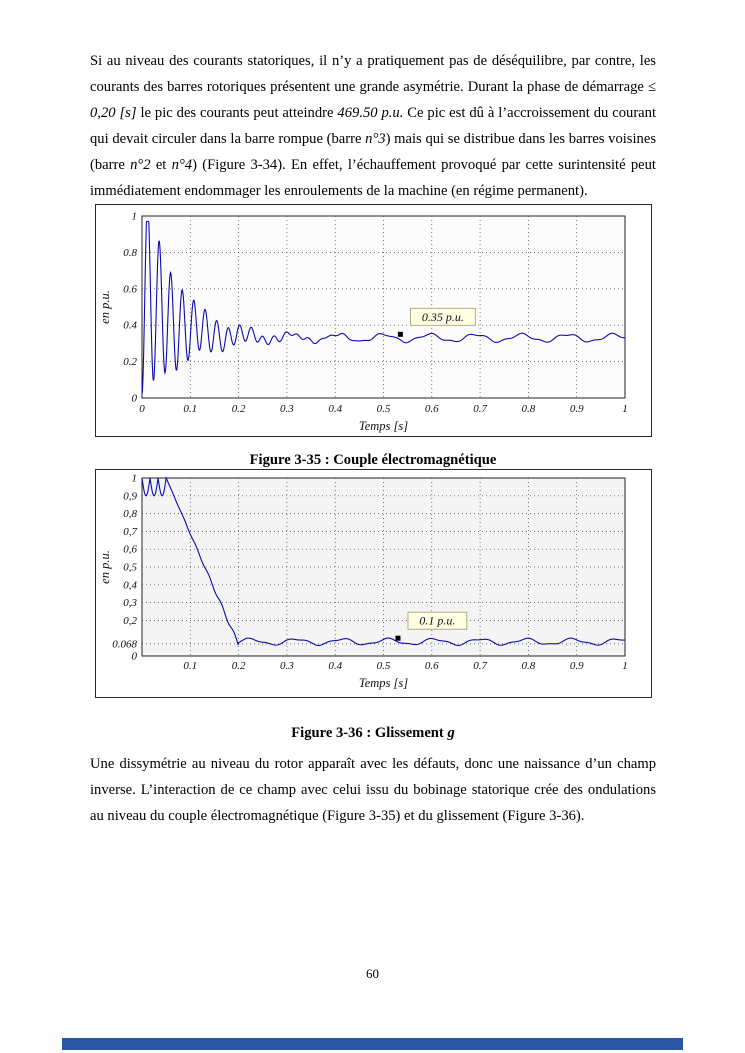 This screenshot has height=1053, width=745. I want to click on y-tick-label: 0.4, so click(130, 326).